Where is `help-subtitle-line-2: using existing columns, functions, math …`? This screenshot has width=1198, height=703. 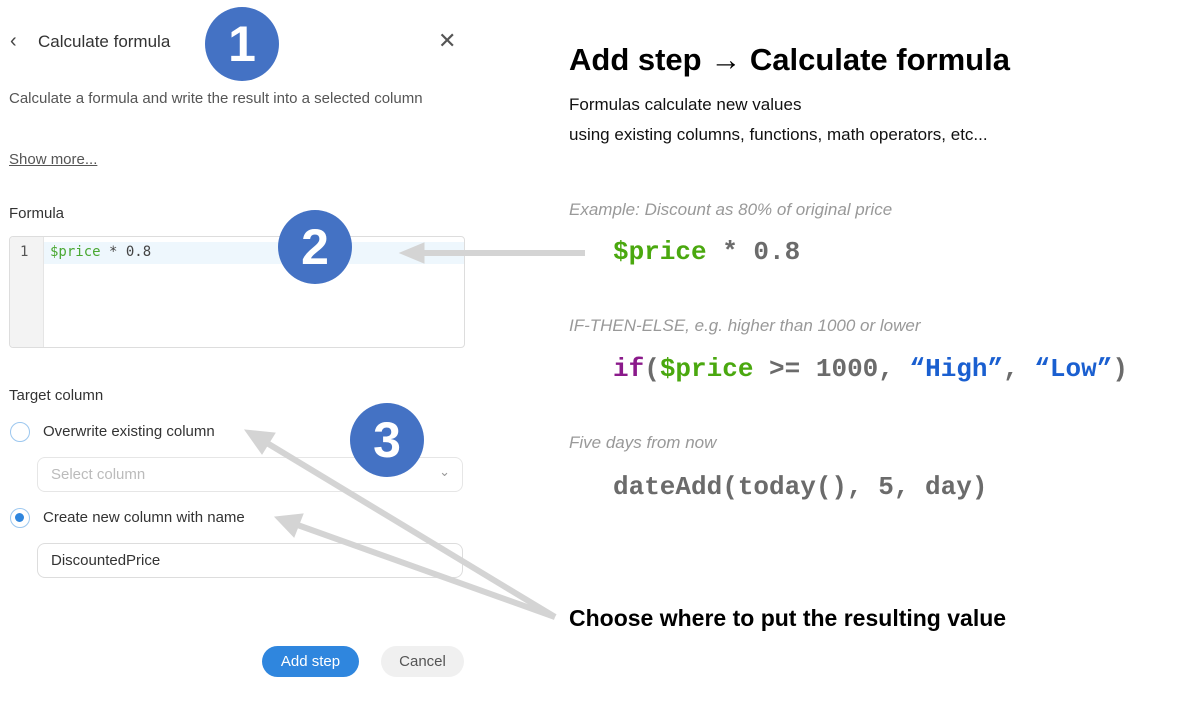 help-subtitle-line-2: using existing columns, functions, math … is located at coordinates (778, 134).